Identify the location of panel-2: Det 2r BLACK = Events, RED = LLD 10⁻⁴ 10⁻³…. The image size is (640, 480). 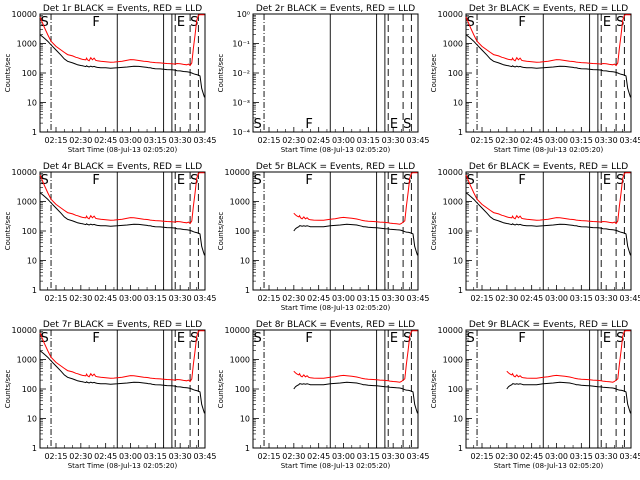
(323, 79).